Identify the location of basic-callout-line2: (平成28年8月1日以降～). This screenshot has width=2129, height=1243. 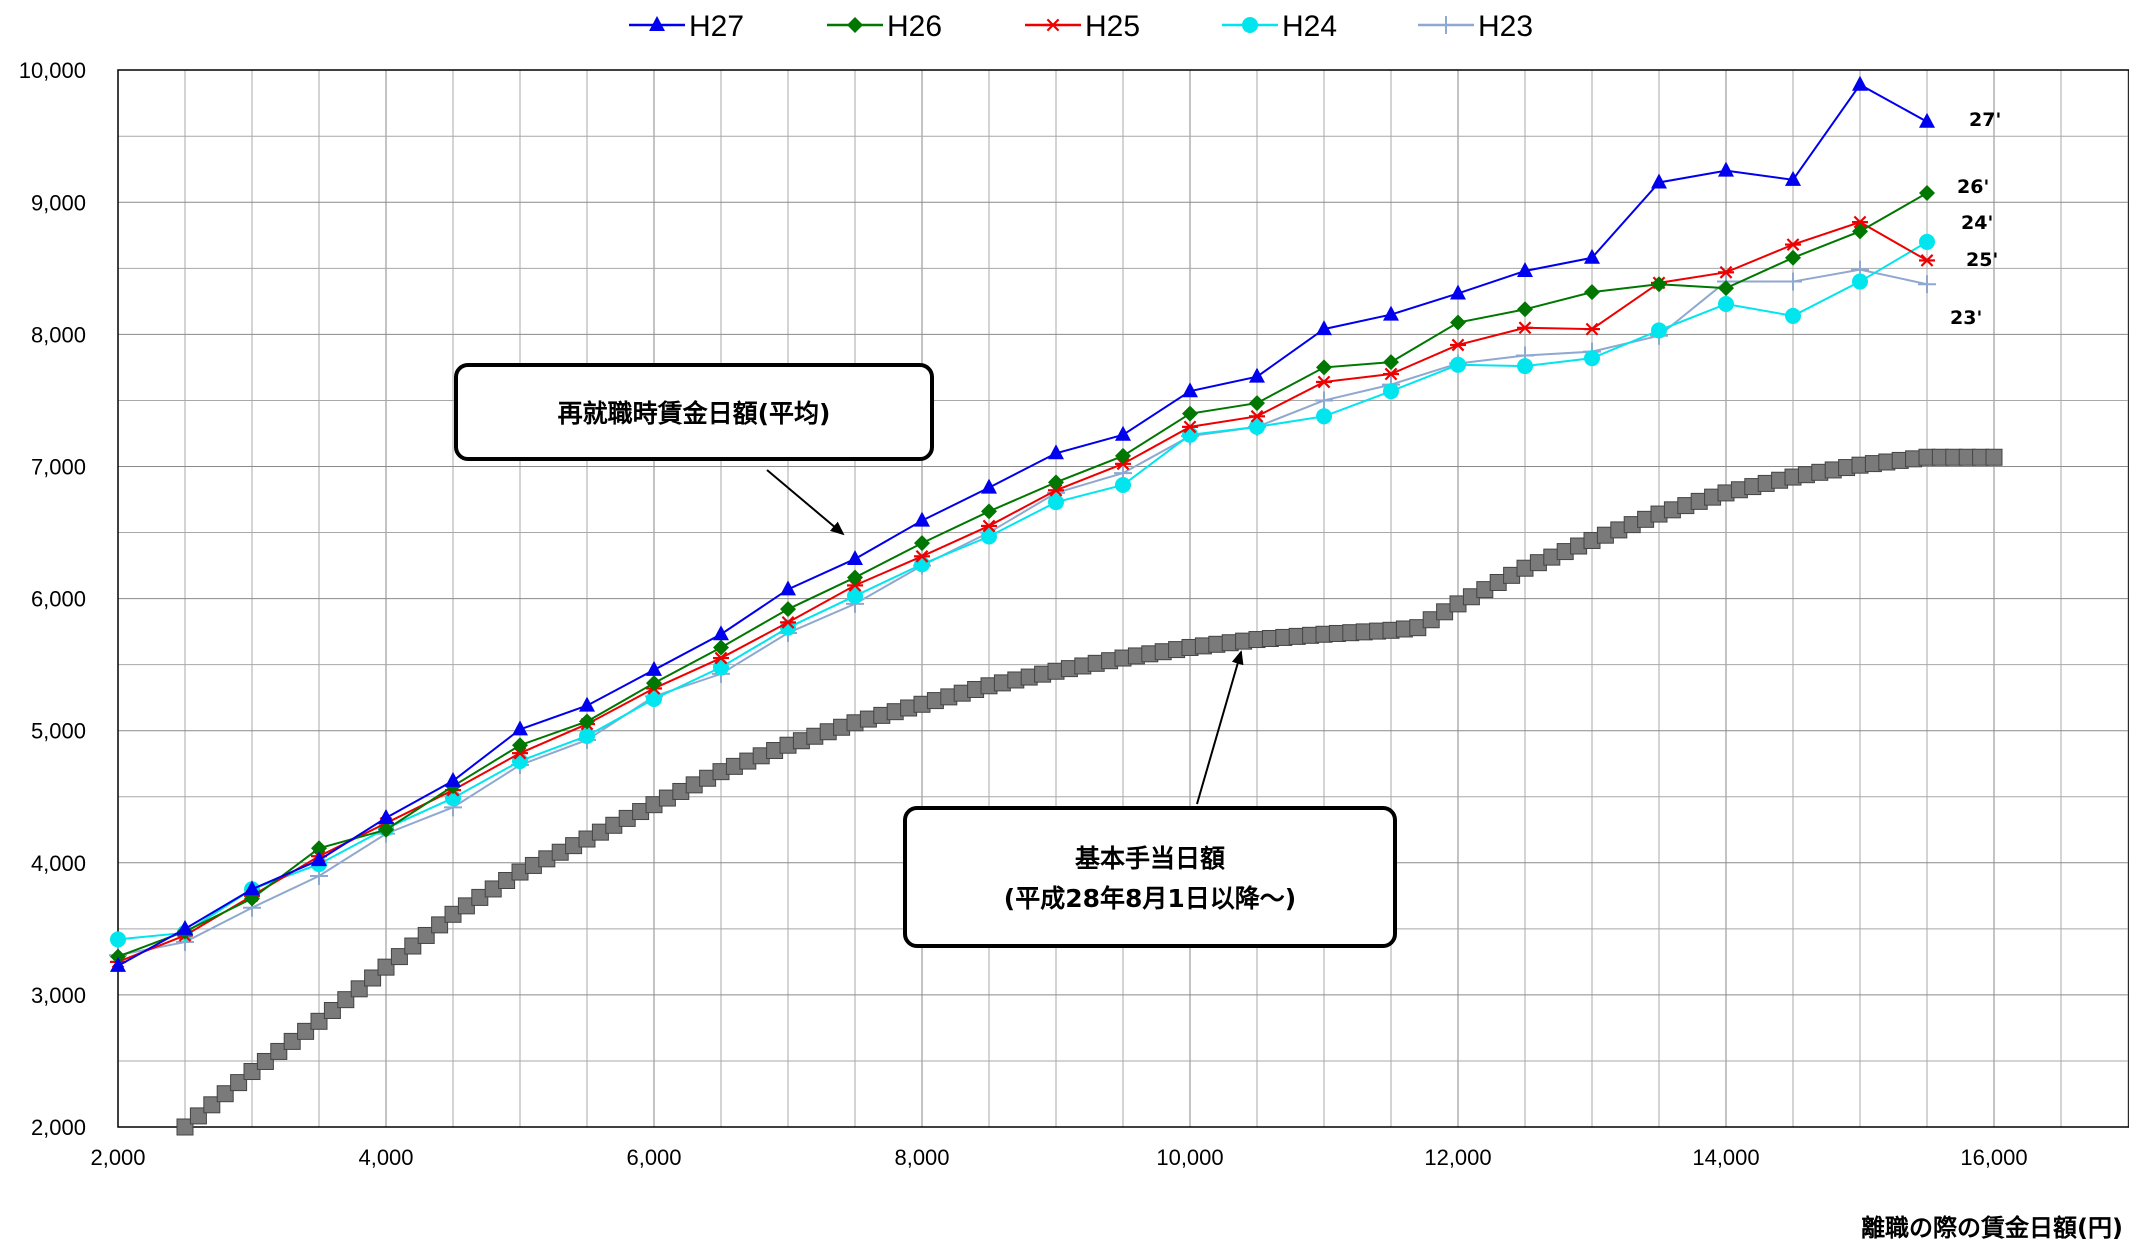
(1150, 898).